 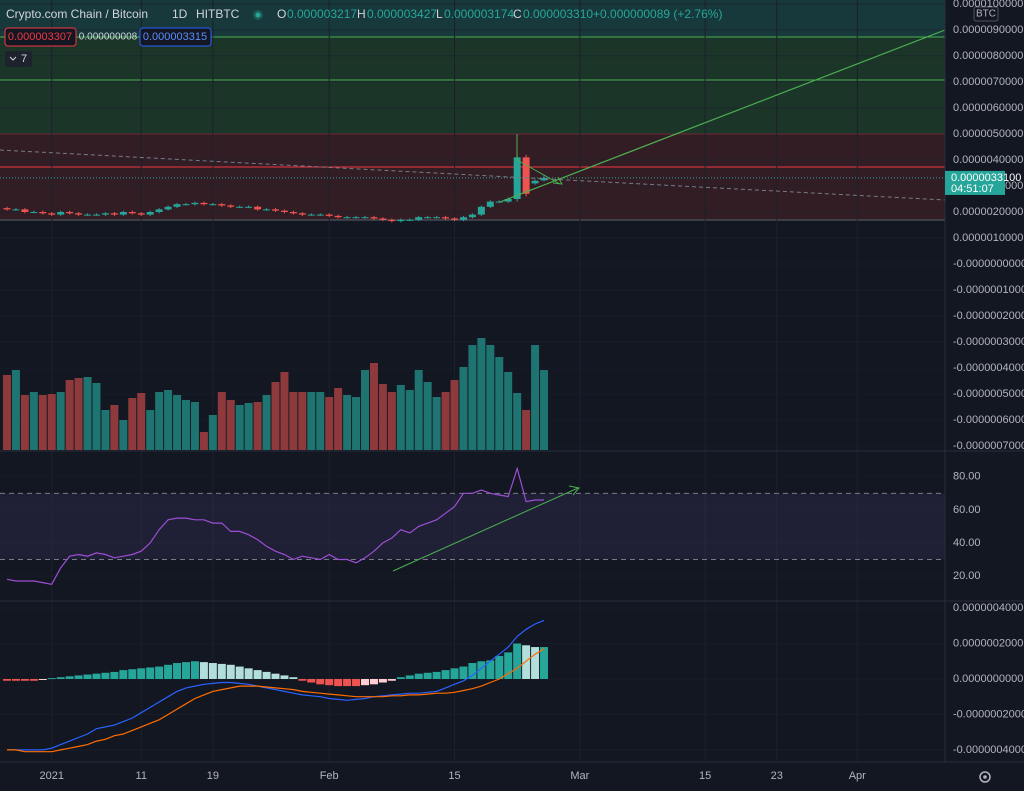 I want to click on y-tick-label: 0.0000100000, so click(x=988, y=5).